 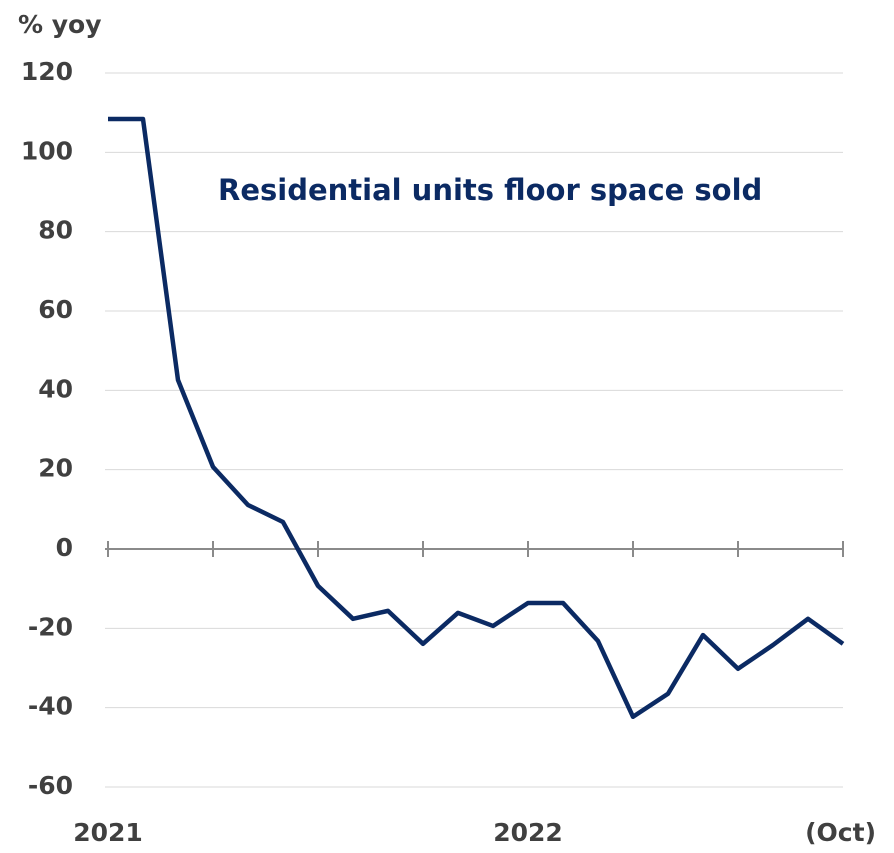 I want to click on y-tick-label: 40, so click(x=55, y=388).